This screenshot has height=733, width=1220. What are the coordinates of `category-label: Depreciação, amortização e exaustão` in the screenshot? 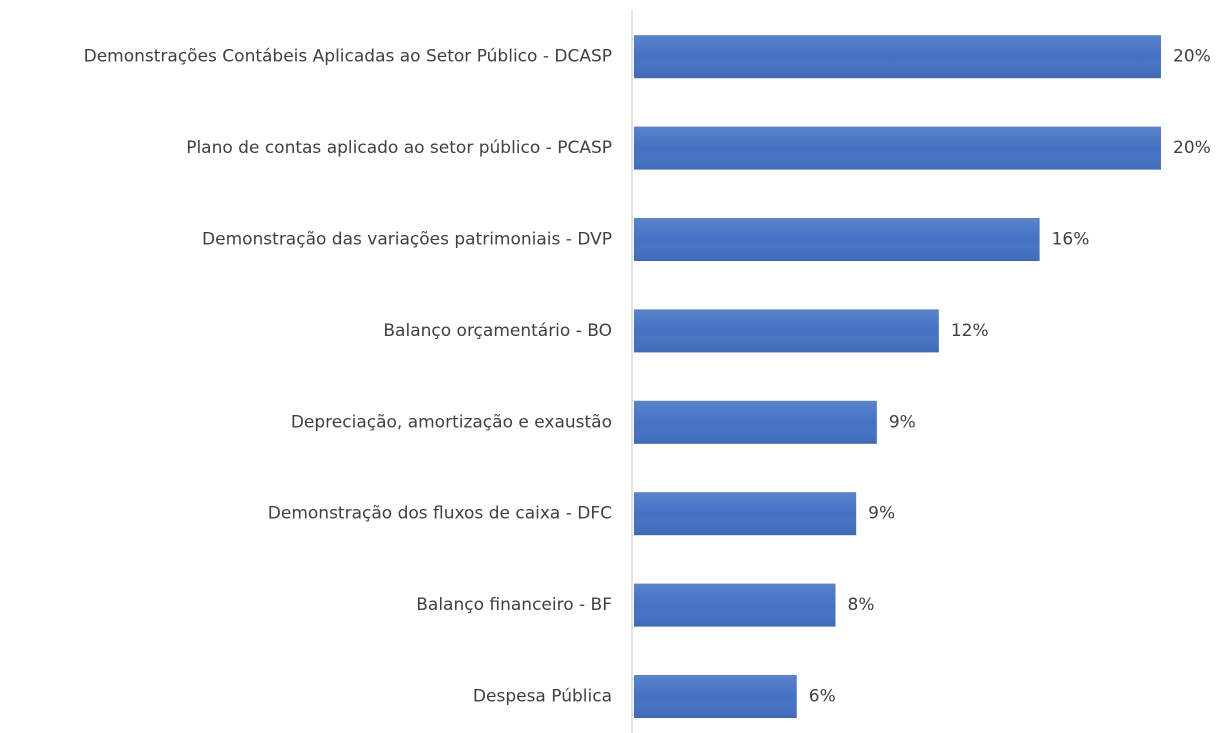 It's located at (451, 422).